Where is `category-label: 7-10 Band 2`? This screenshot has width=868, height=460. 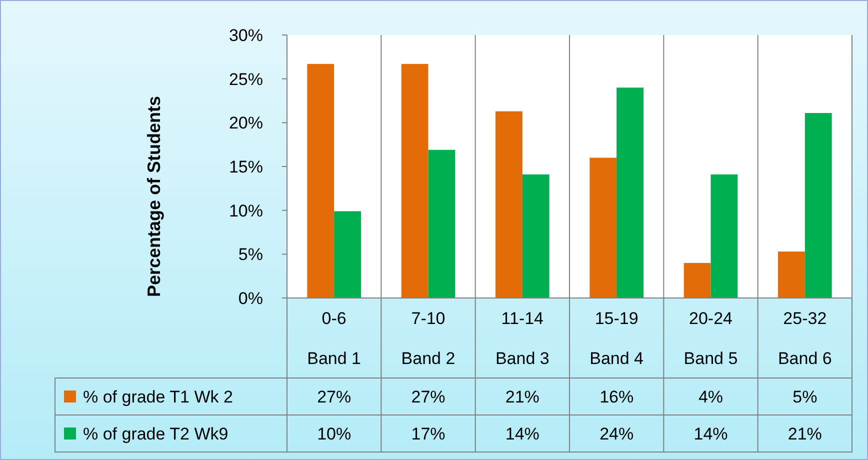 category-label: 7-10 Band 2 is located at coordinates (428, 338).